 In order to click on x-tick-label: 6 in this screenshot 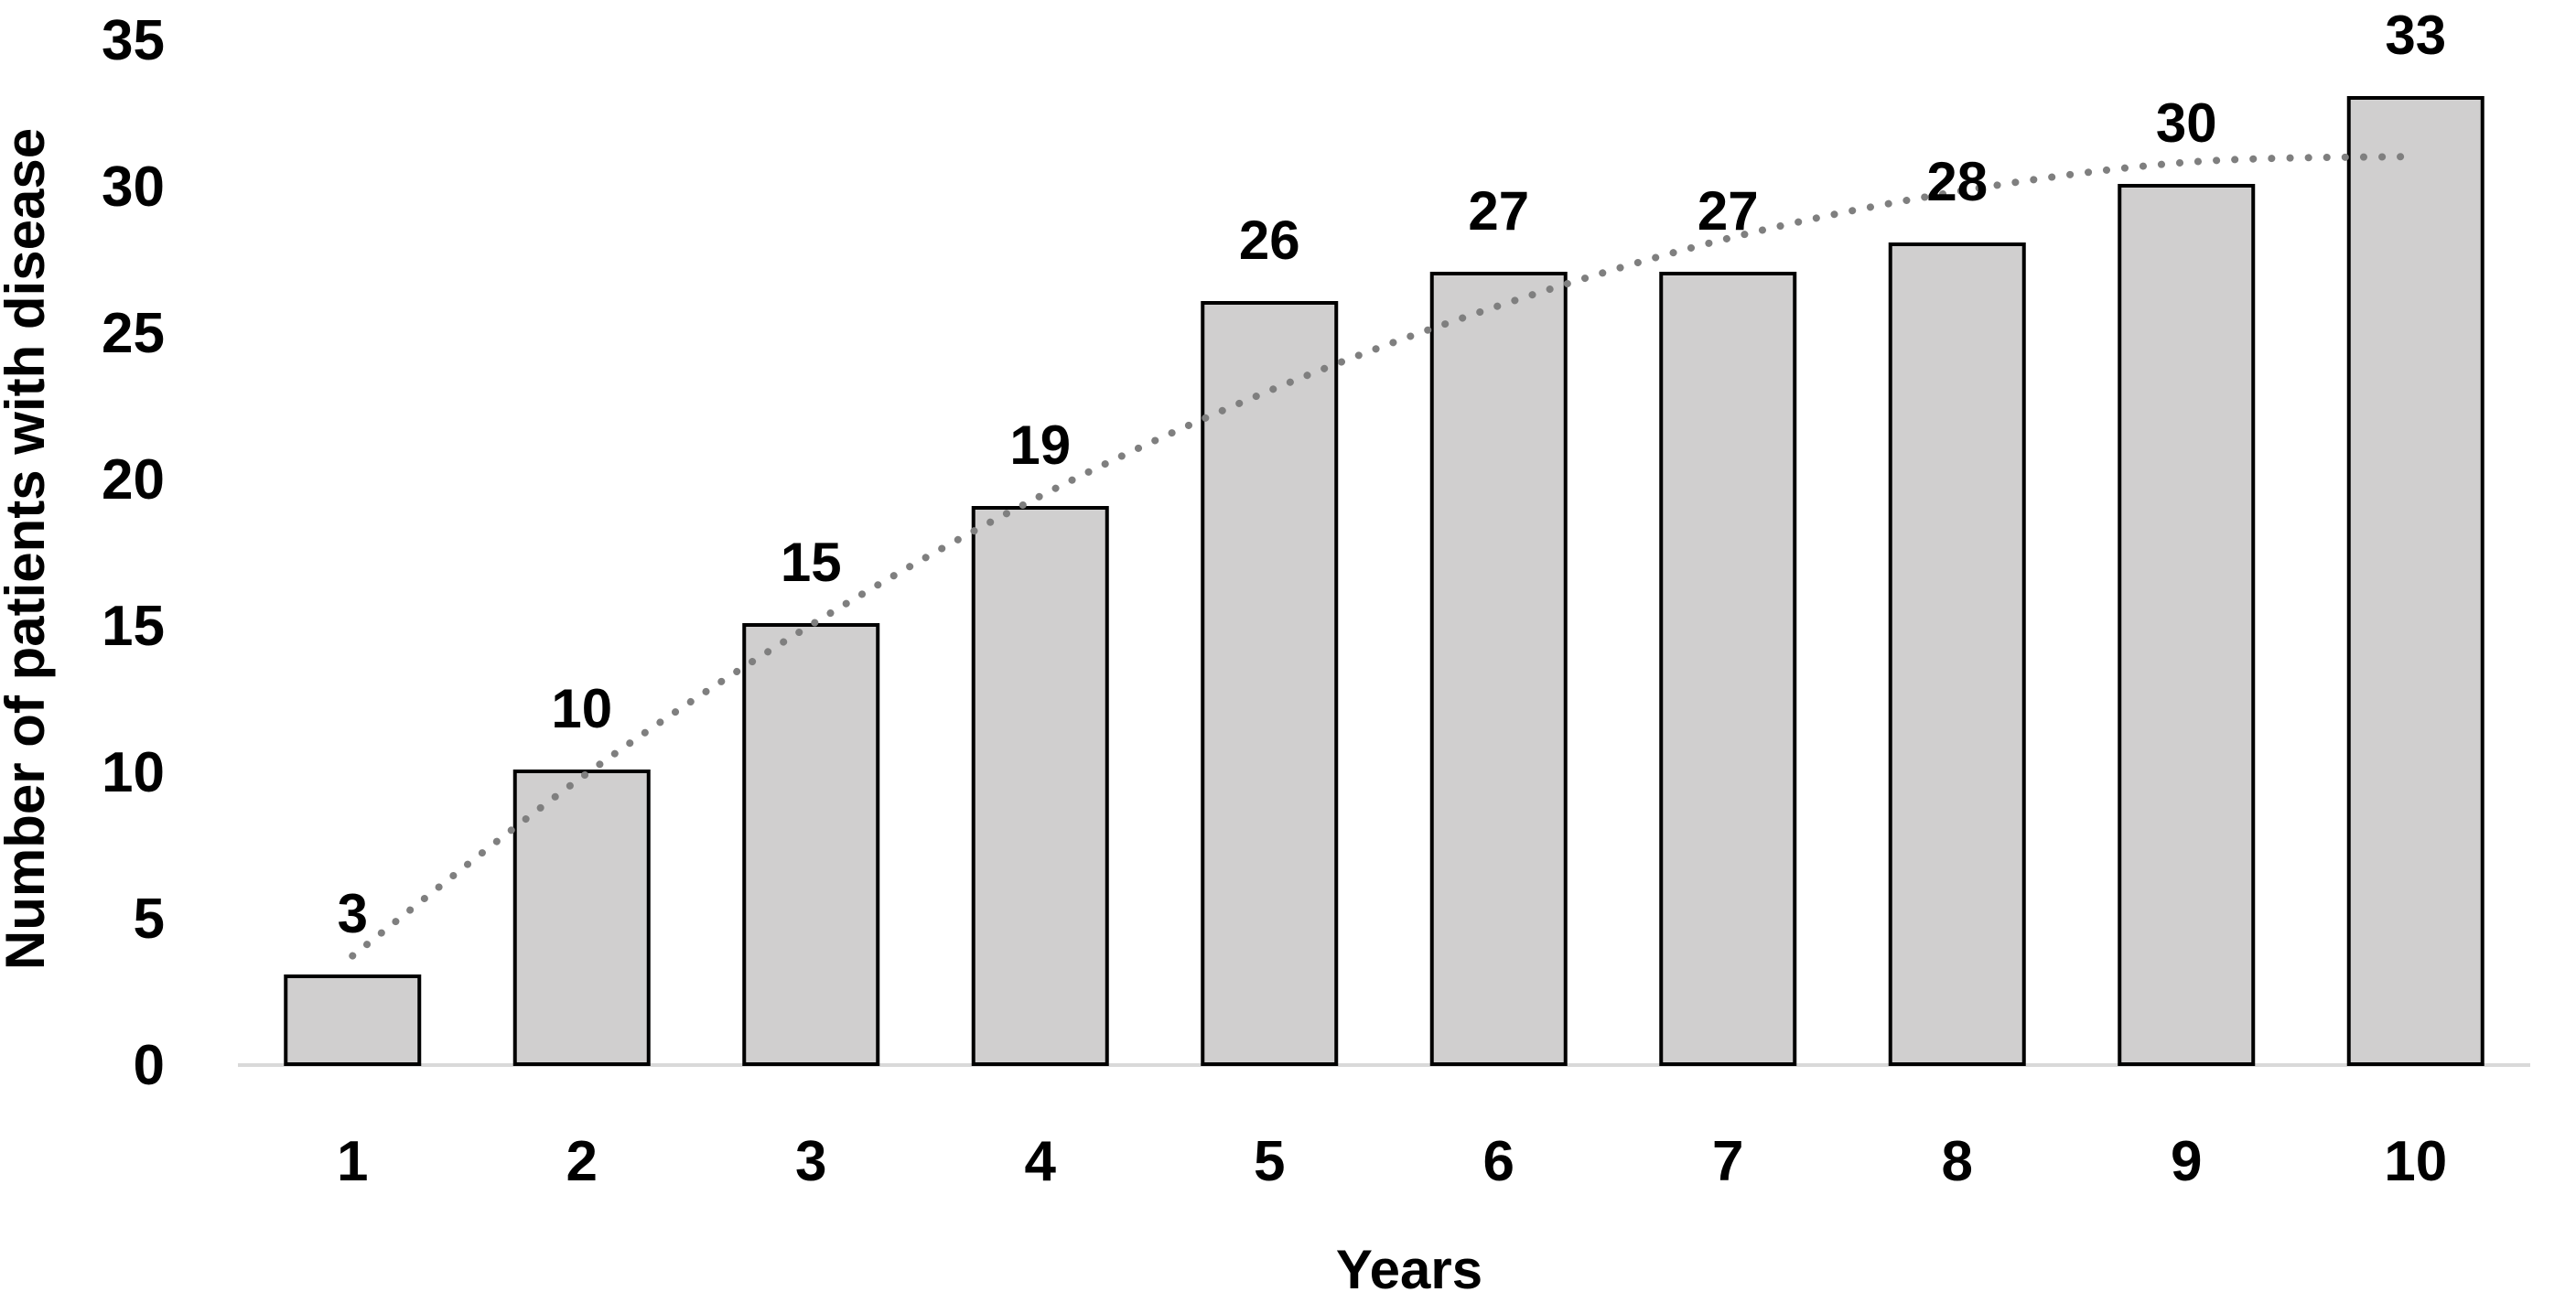, I will do `click(1498, 1161)`.